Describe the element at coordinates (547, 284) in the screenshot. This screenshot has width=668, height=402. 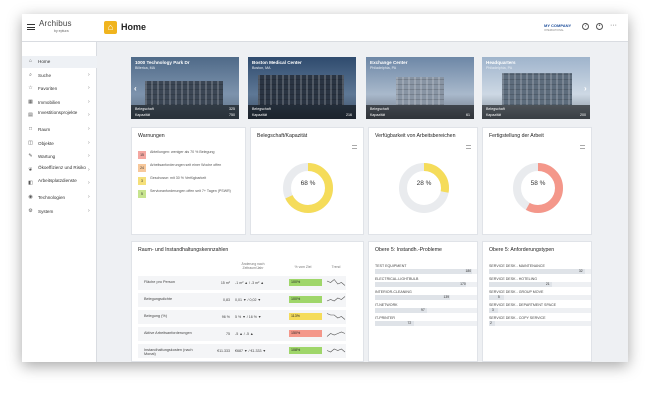
I see `bar-list-value: 21` at that location.